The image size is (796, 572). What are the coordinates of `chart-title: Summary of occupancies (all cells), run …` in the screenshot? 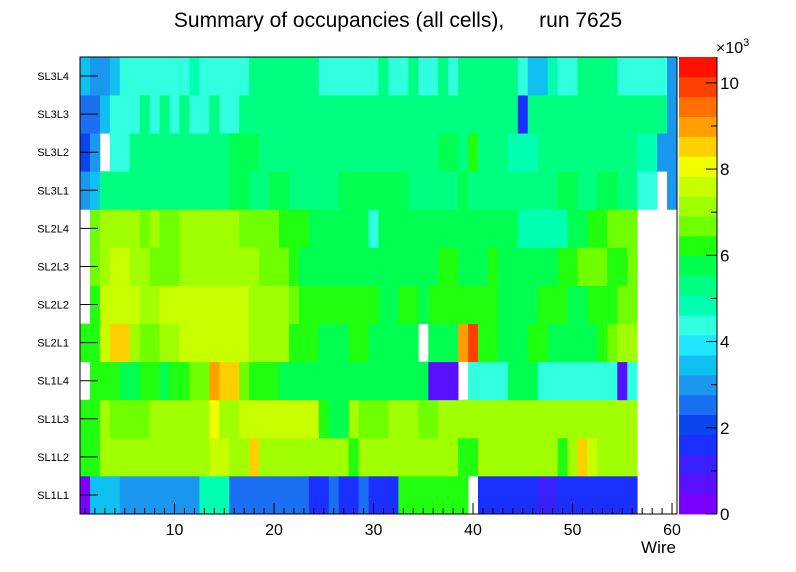 It's located at (398, 20).